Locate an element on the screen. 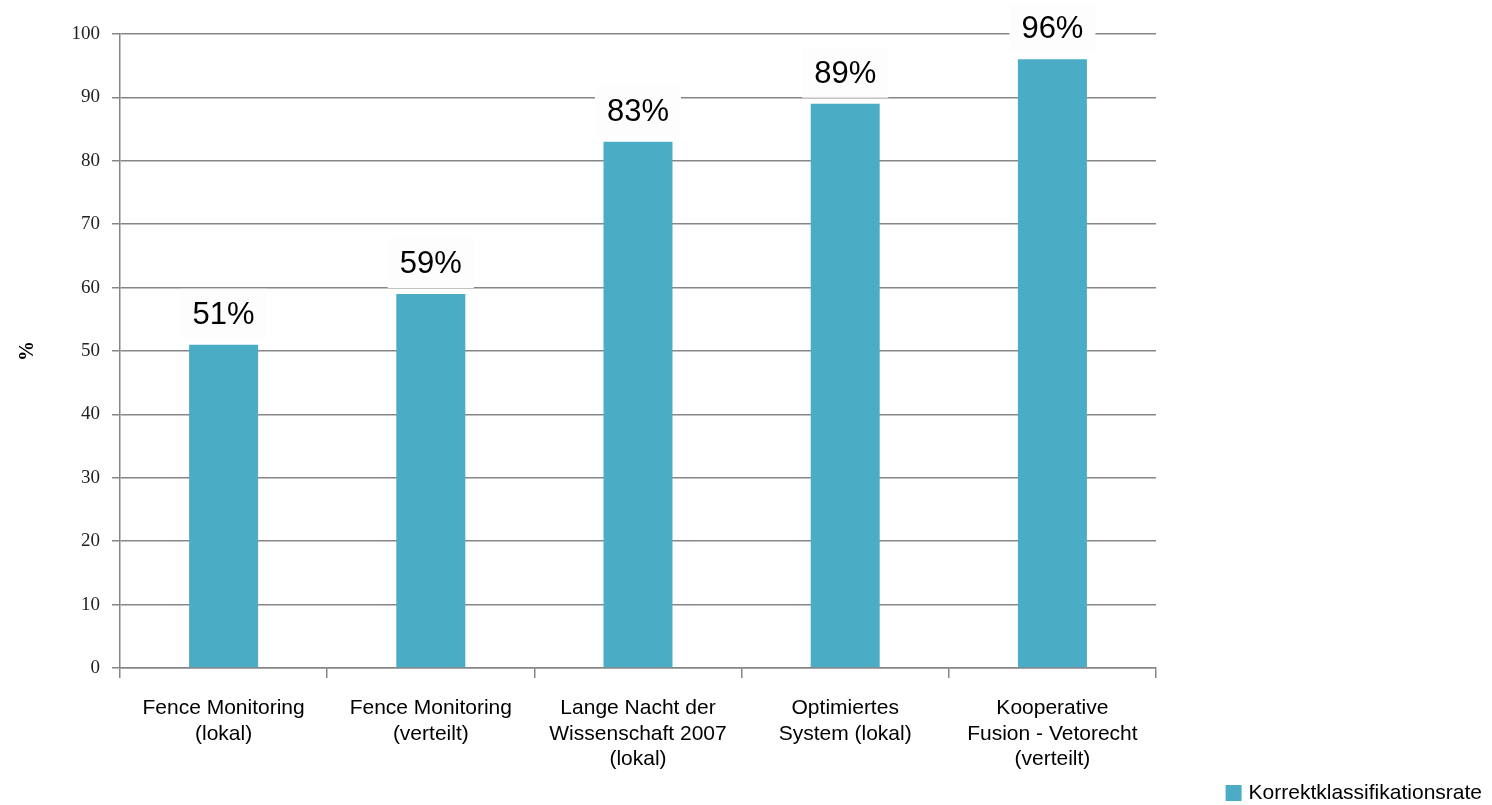 The image size is (1492, 805). data-label: 51% is located at coordinates (223, 313).